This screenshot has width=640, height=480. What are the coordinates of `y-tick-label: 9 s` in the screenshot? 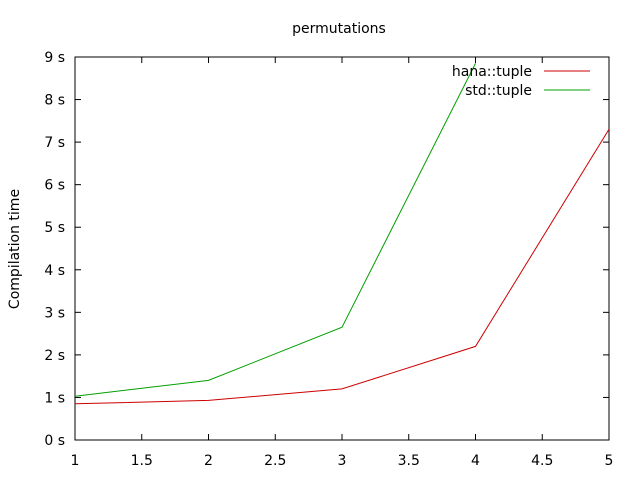 It's located at (54, 58).